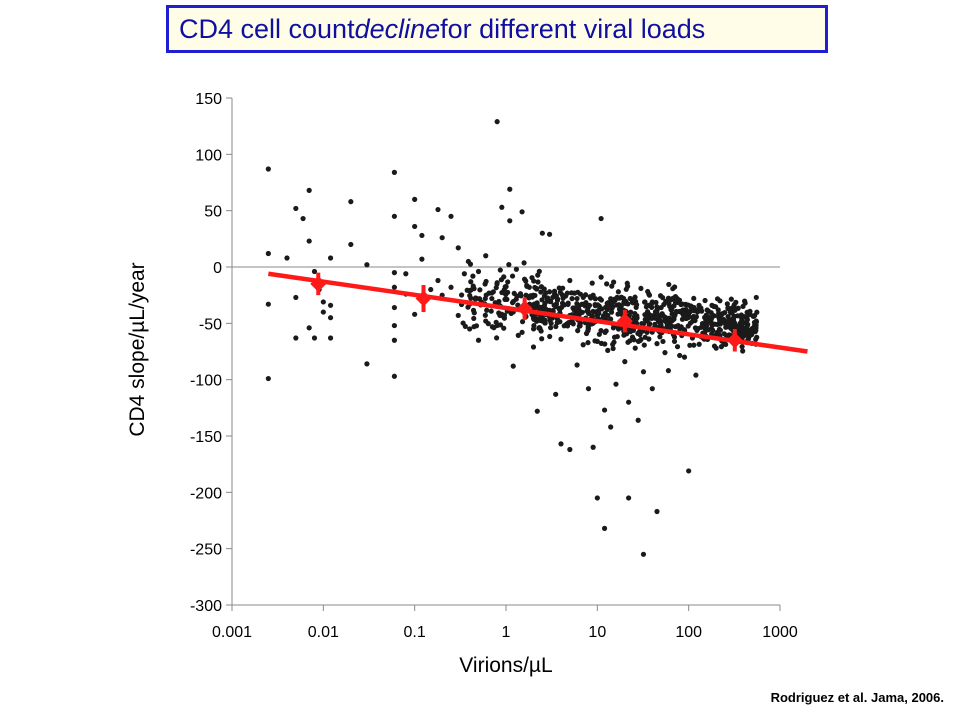 This screenshot has width=960, height=720. What do you see at coordinates (538, 312) in the screenshot?
I see `fit-line` at bounding box center [538, 312].